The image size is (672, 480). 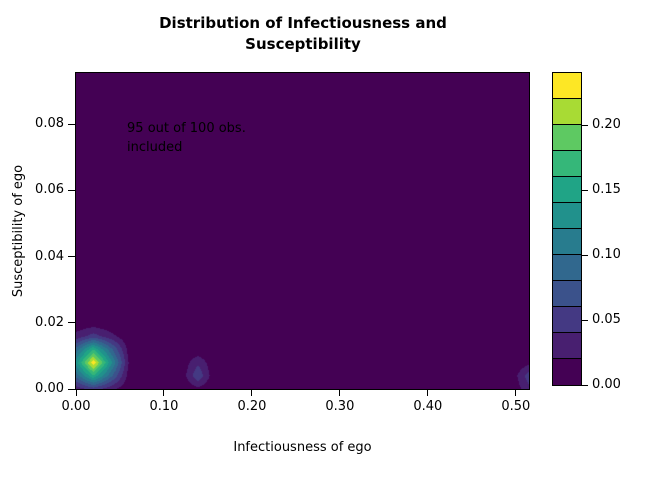 What do you see at coordinates (155, 148) in the screenshot?
I see `annotation-line2: included` at bounding box center [155, 148].